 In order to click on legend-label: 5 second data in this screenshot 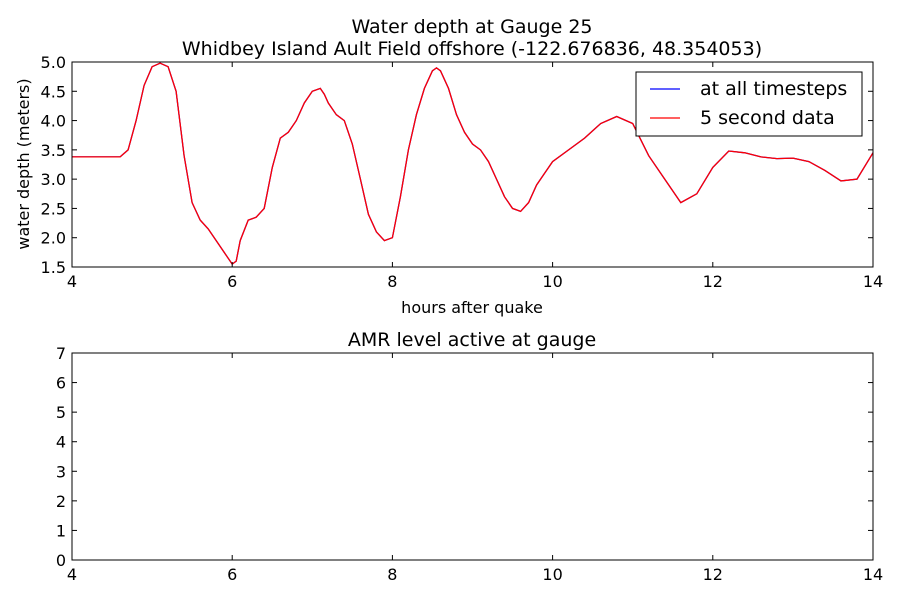, I will do `click(767, 118)`.